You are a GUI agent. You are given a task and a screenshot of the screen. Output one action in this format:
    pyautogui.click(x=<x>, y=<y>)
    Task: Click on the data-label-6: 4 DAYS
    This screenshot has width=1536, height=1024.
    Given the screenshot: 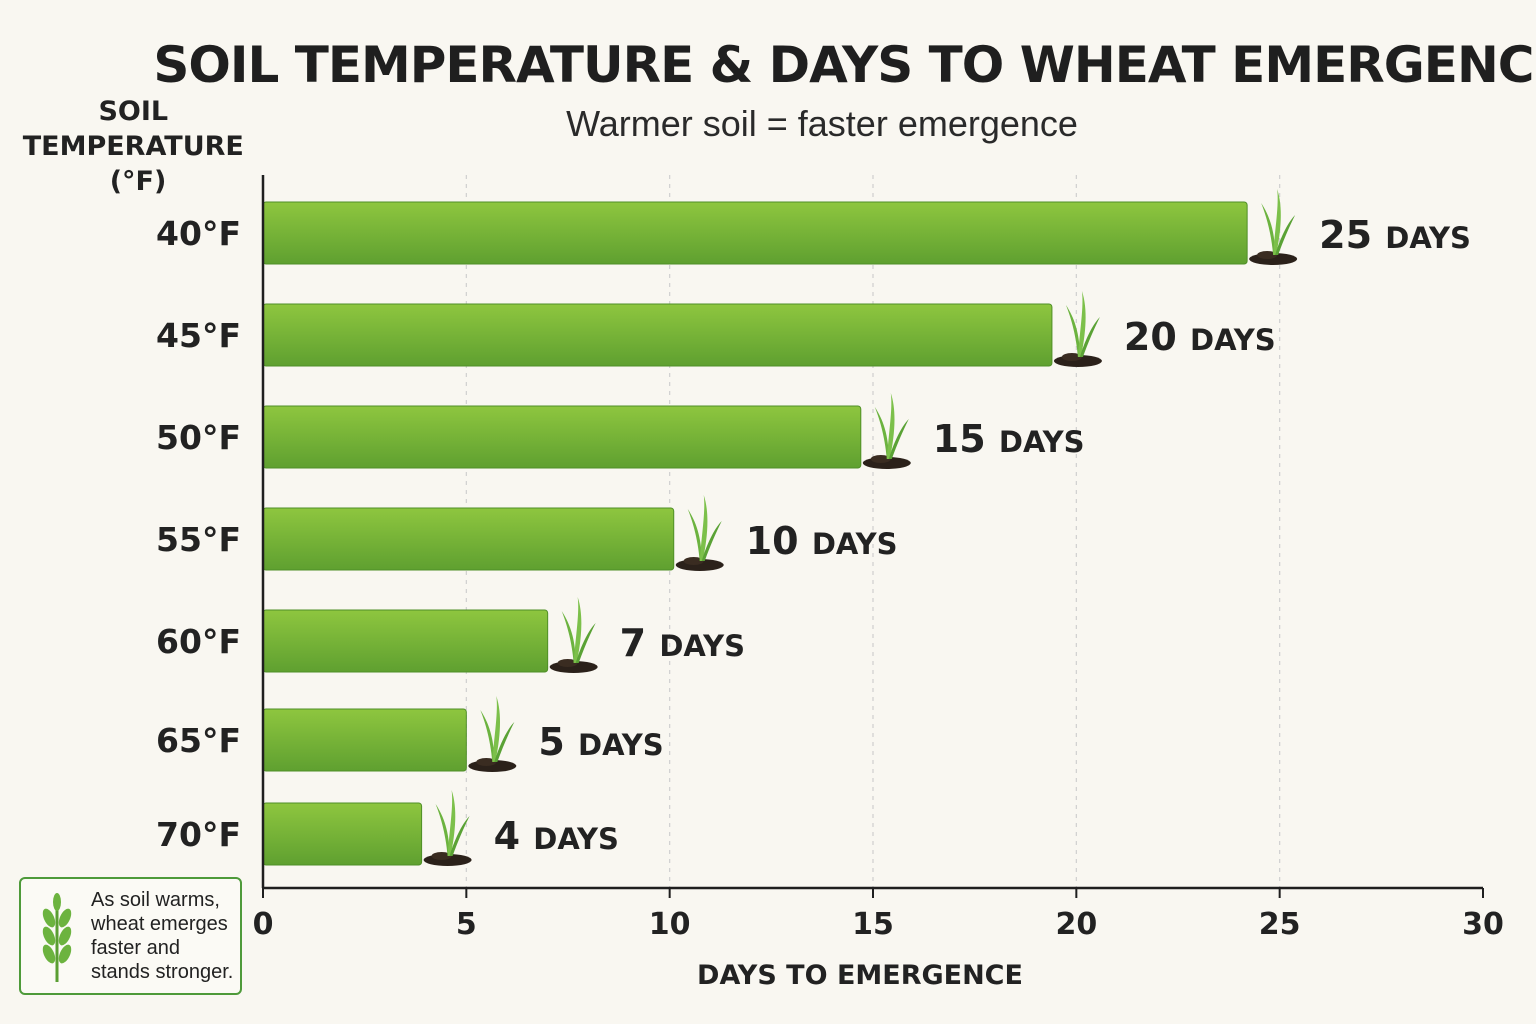 What is the action you would take?
    pyautogui.click(x=556, y=836)
    